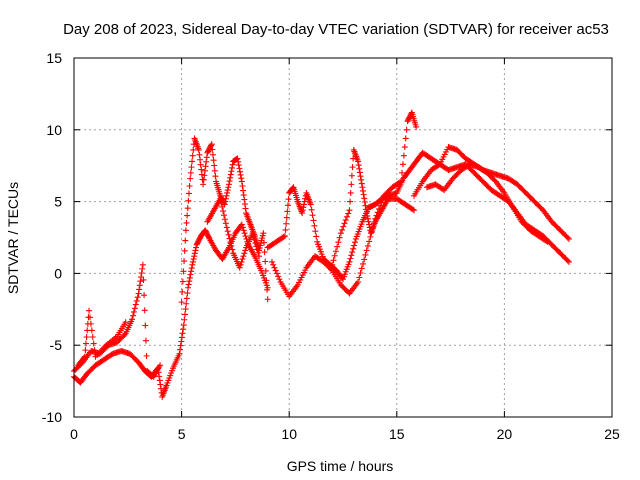 The width and height of the screenshot is (640, 480). I want to click on series-trace-a, so click(171, 310).